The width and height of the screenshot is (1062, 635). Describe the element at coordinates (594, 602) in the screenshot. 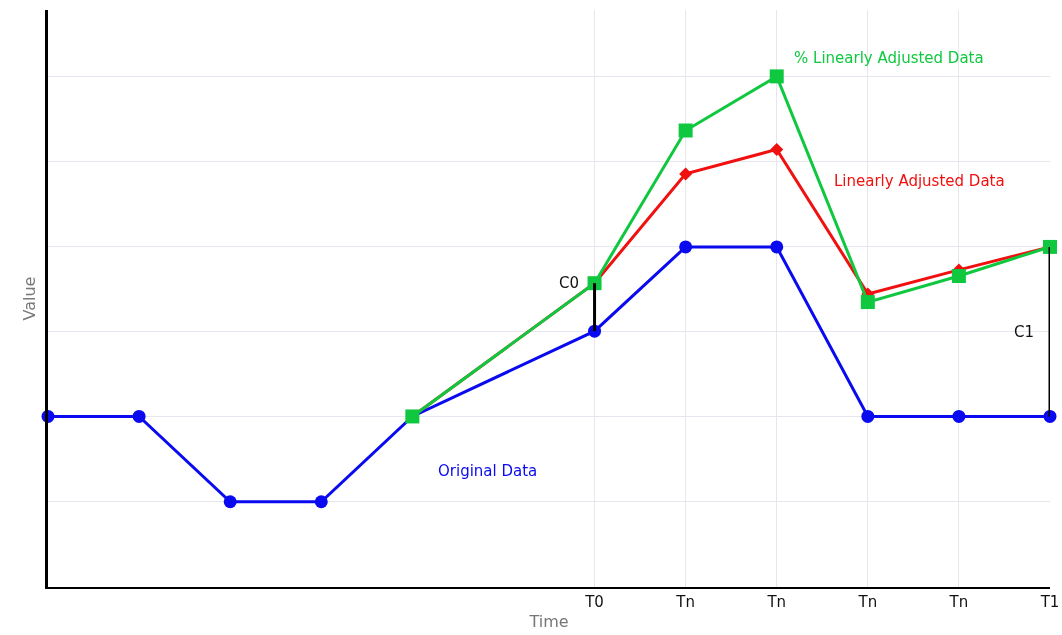

I see `x-tick-label: T0` at that location.